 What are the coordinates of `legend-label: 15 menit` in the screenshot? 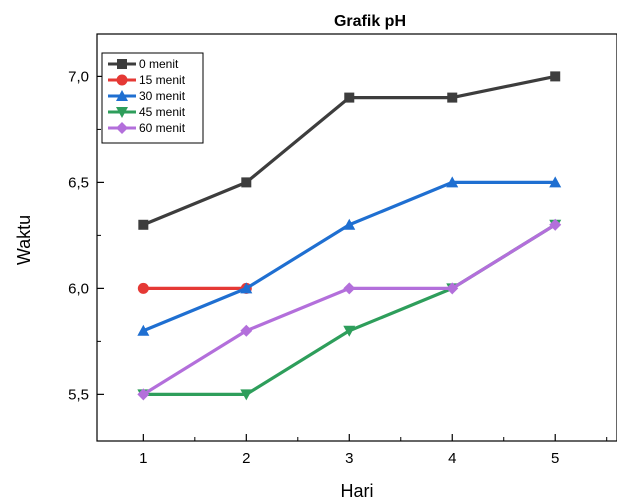 It's located at (162, 80).